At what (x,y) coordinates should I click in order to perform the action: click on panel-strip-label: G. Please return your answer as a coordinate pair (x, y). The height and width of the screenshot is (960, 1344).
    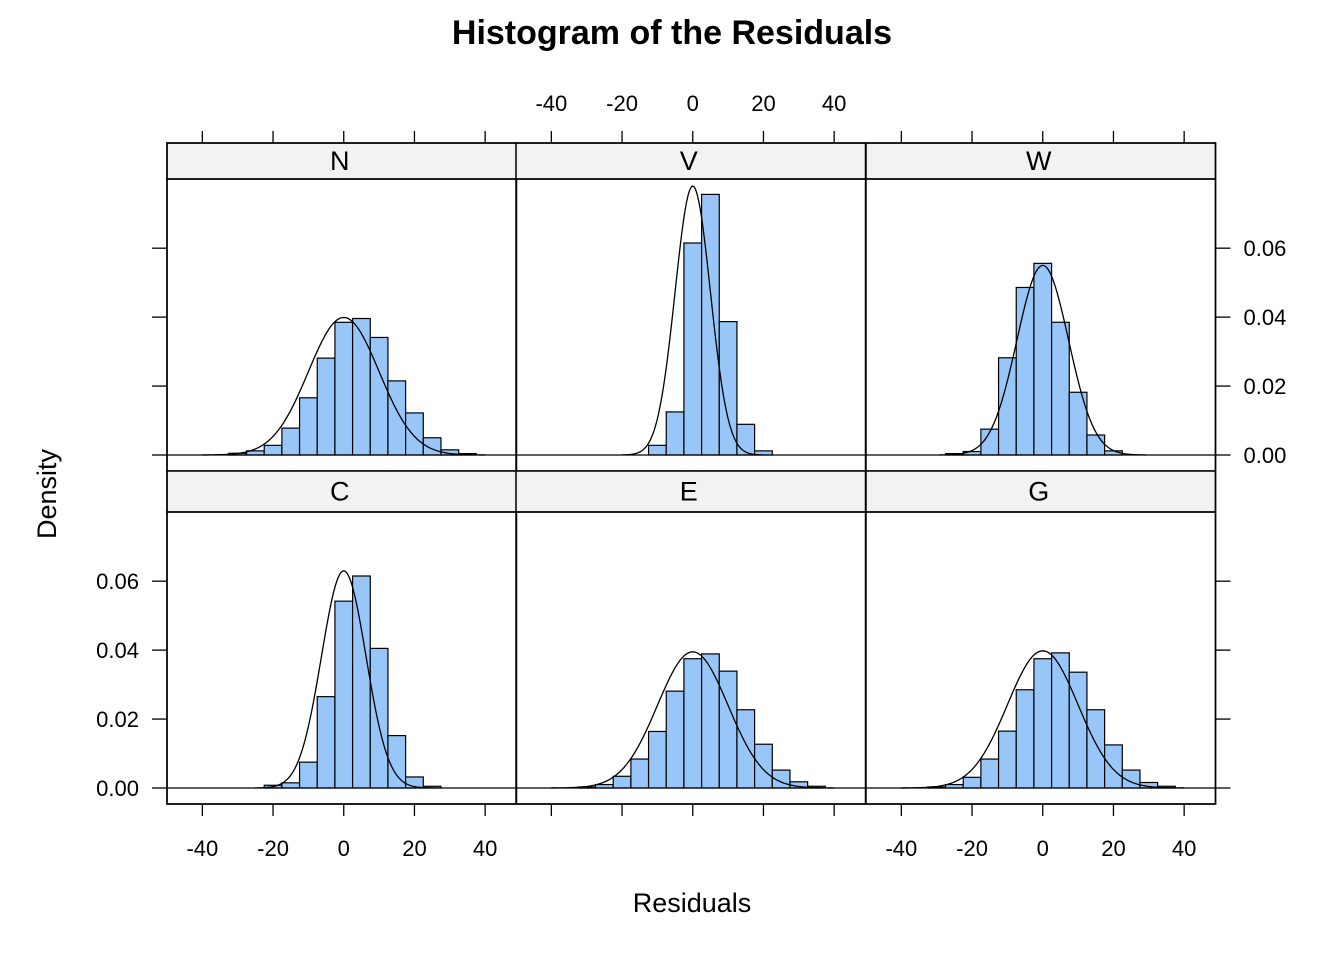
    Looking at the image, I should click on (1038, 492).